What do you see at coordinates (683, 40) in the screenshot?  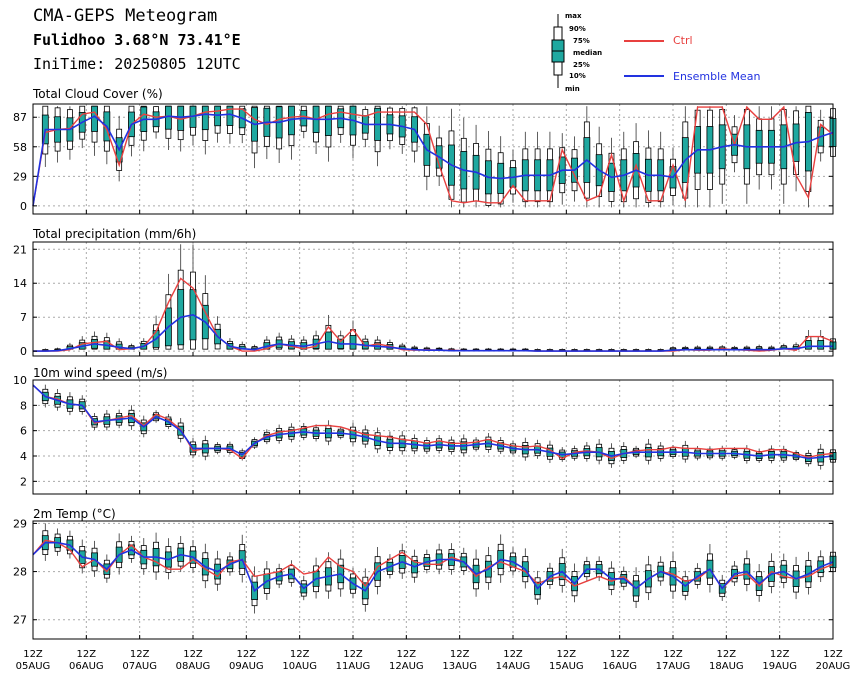 I see `legend-ctrl-label: Ctrl` at bounding box center [683, 40].